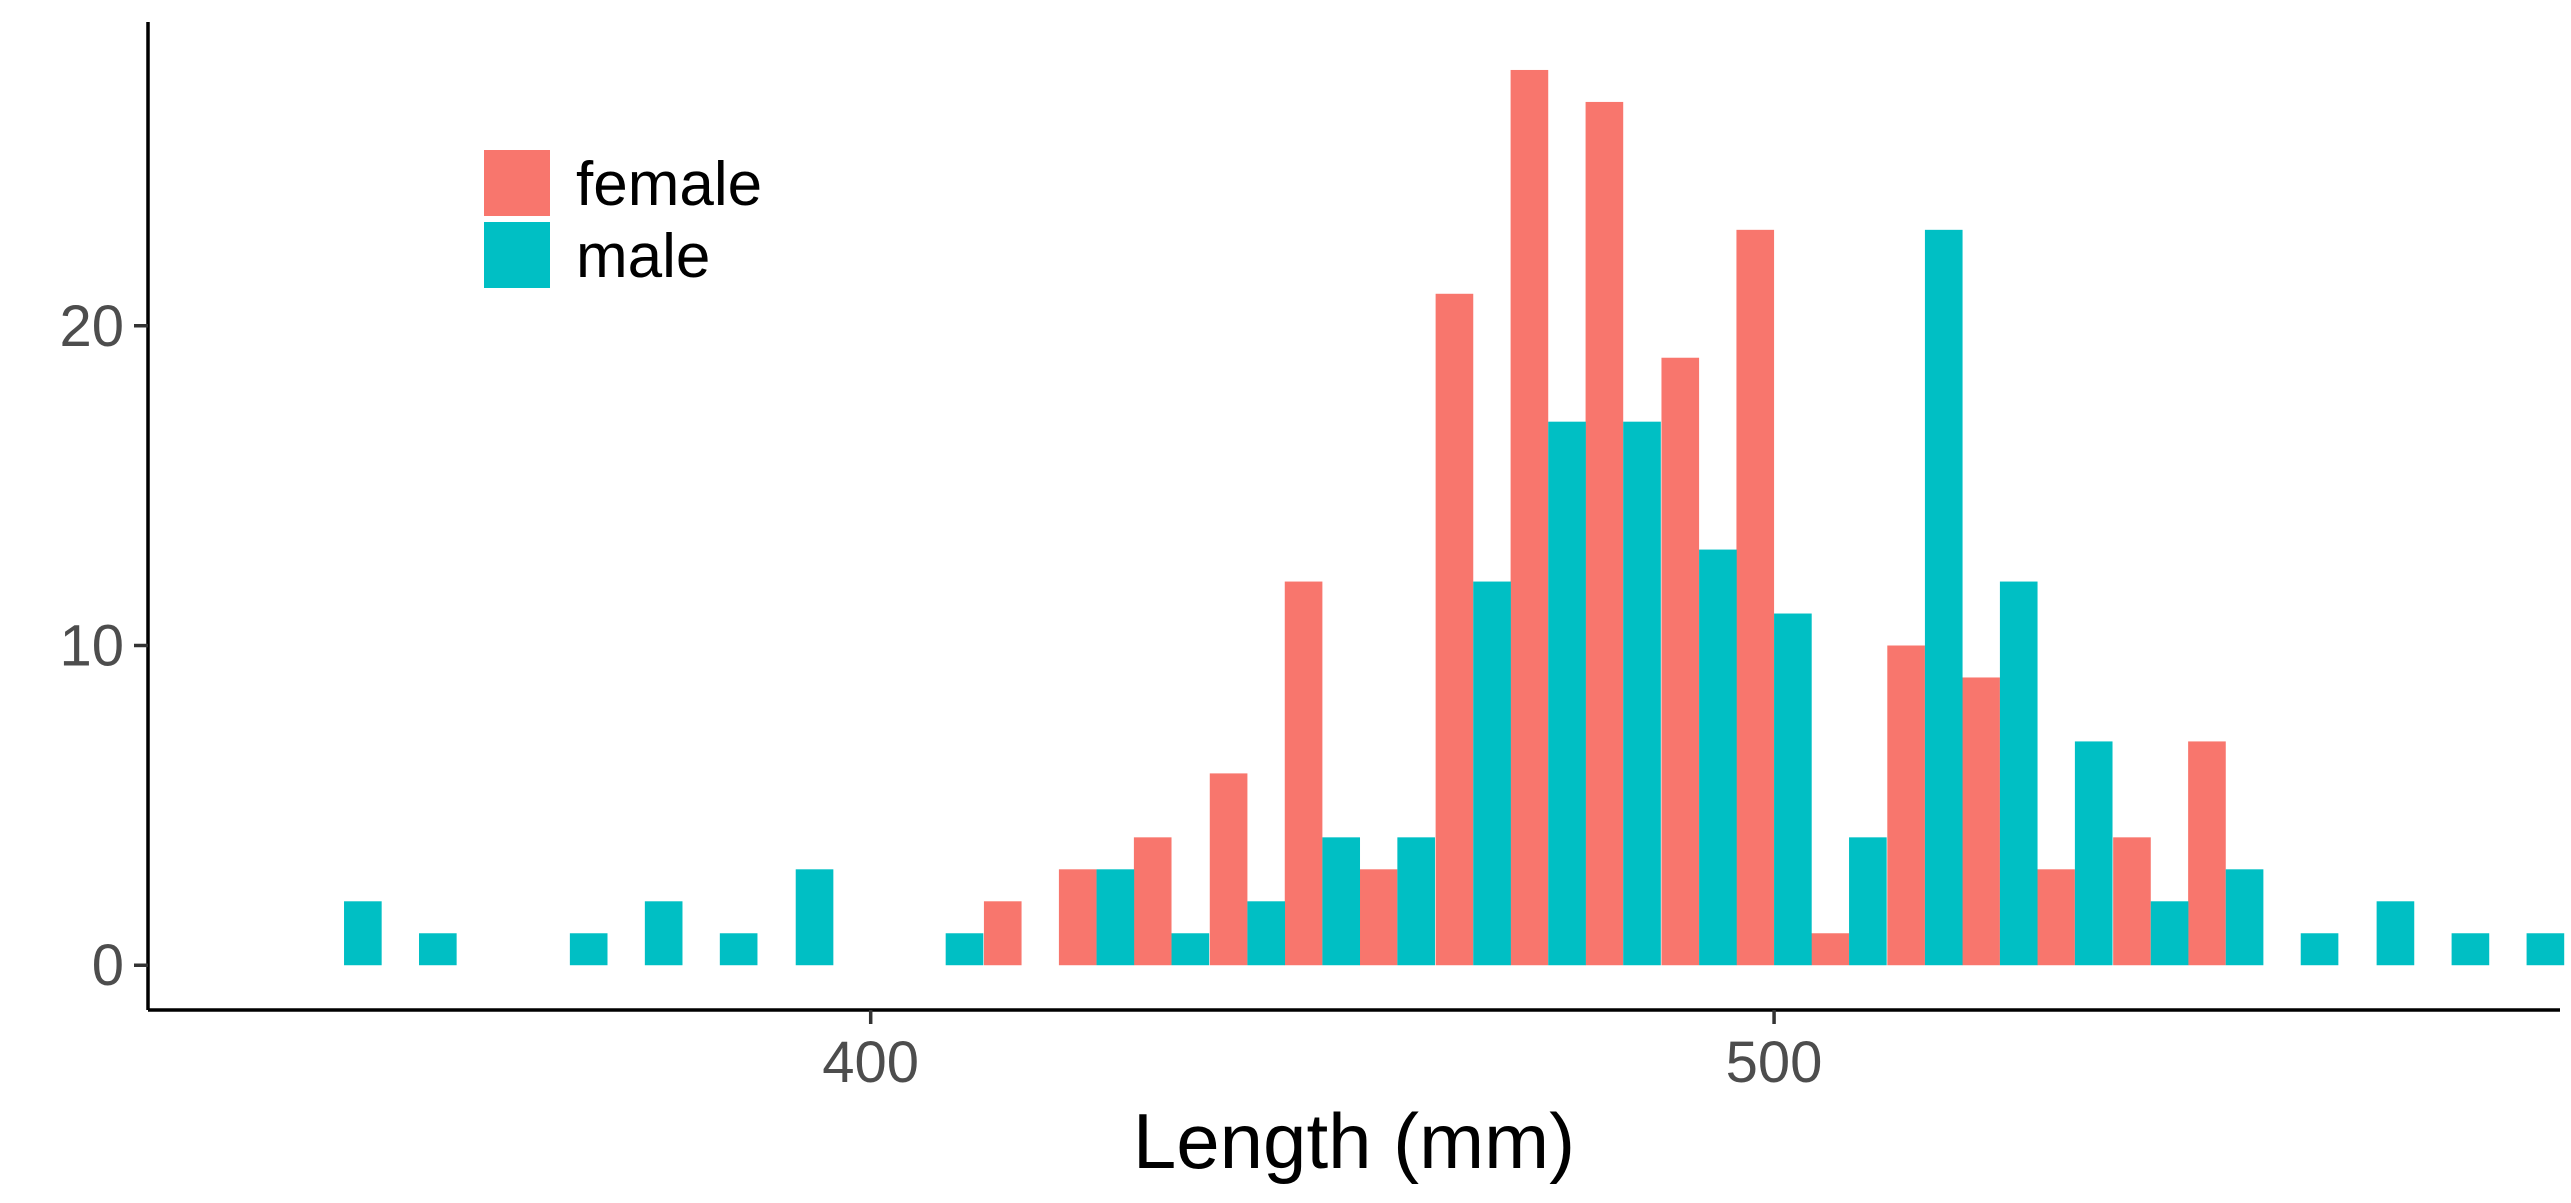 The width and height of the screenshot is (2571, 1203). What do you see at coordinates (1718, 757) in the screenshot?
I see `bar-male-491.7` at bounding box center [1718, 757].